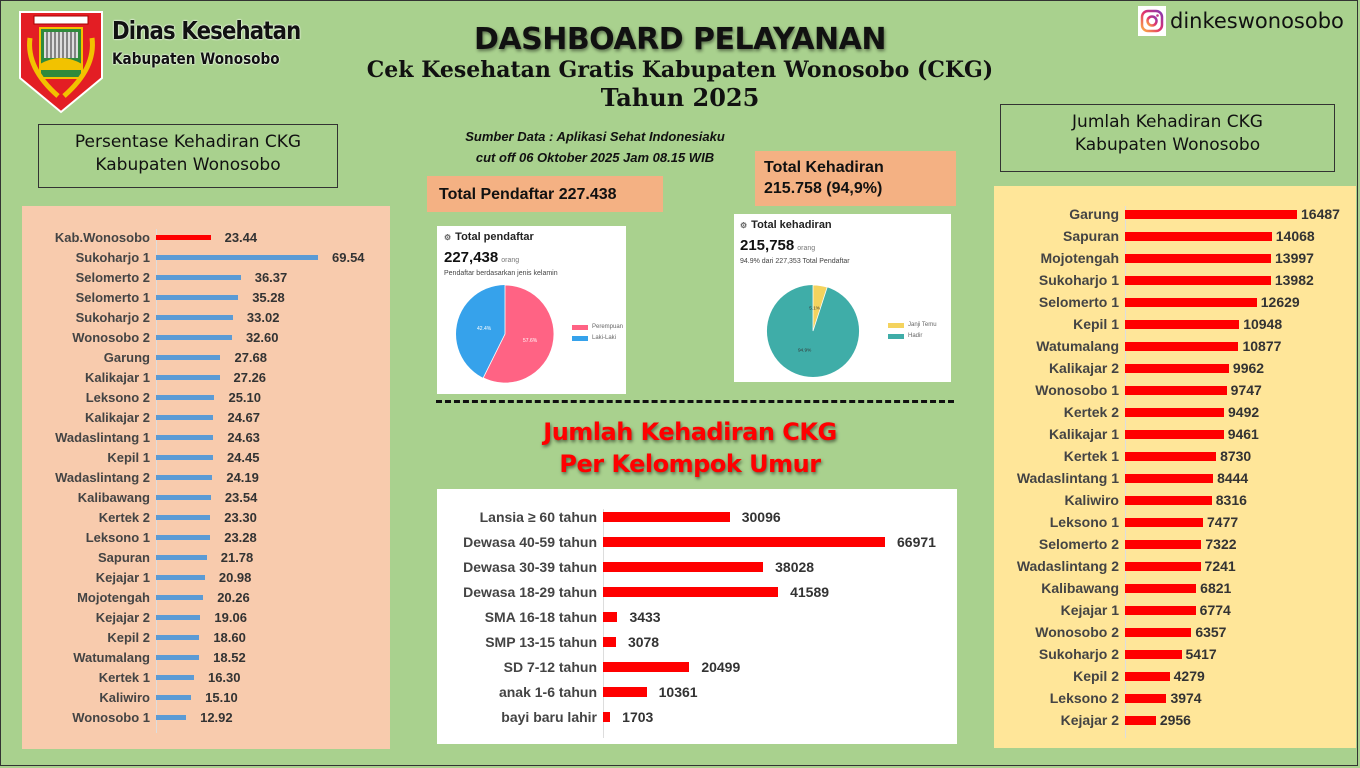  What do you see at coordinates (1115, 566) in the screenshot?
I see `bar-row: Wadaslintang 2 7241` at bounding box center [1115, 566].